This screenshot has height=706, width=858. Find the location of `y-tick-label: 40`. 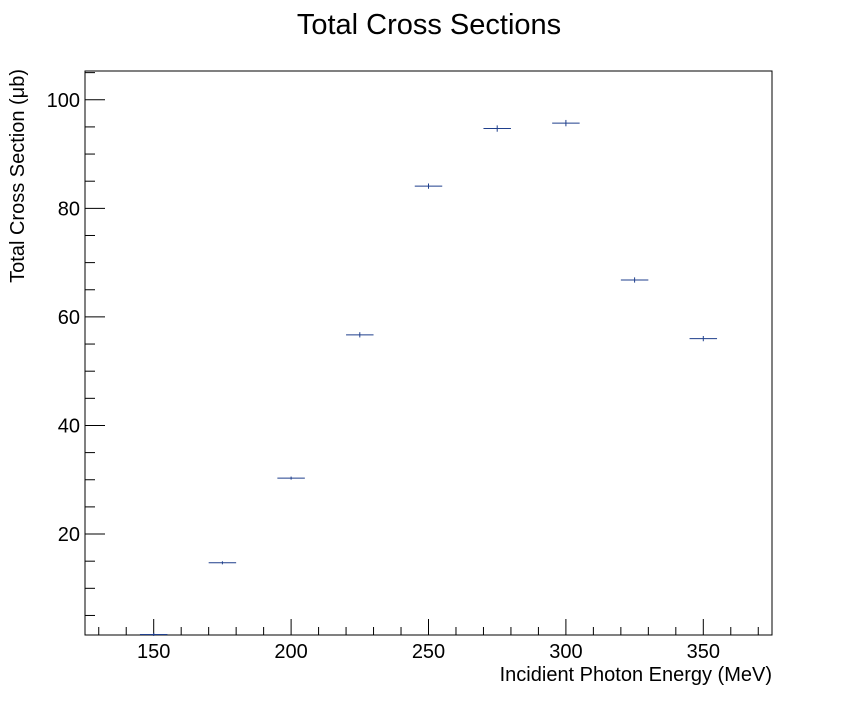

y-tick-label: 40 is located at coordinates (69, 426).